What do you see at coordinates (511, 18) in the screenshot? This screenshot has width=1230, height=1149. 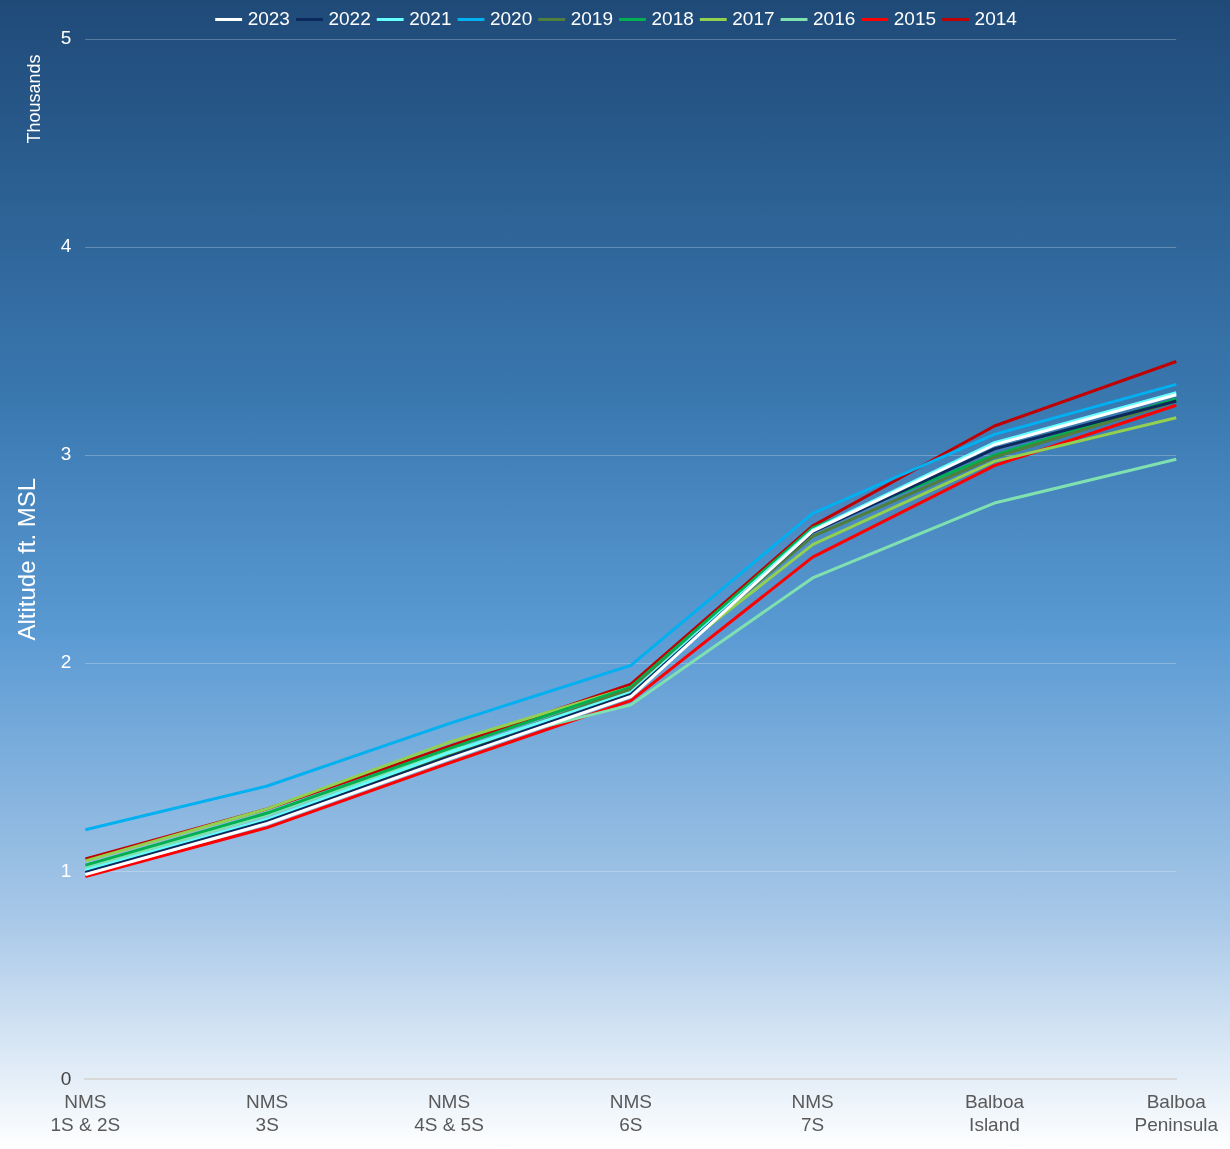 I see `legend-label: 2020` at bounding box center [511, 18].